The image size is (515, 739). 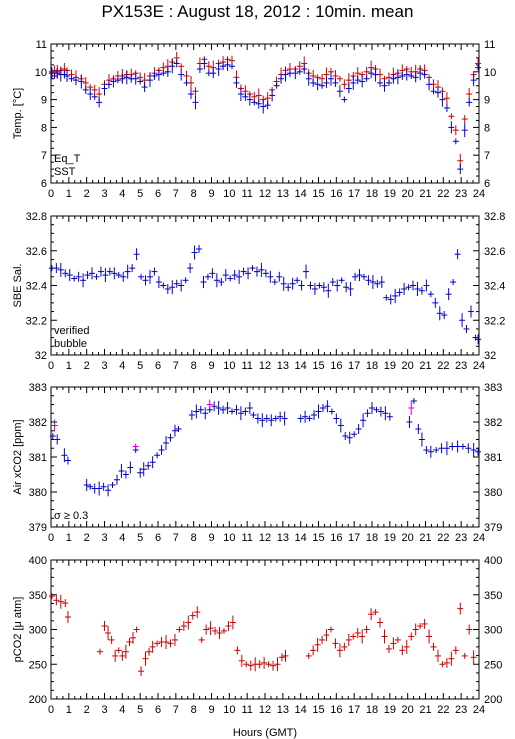 What do you see at coordinates (493, 700) in the screenshot?
I see `y-tick-label-right: 200` at bounding box center [493, 700].